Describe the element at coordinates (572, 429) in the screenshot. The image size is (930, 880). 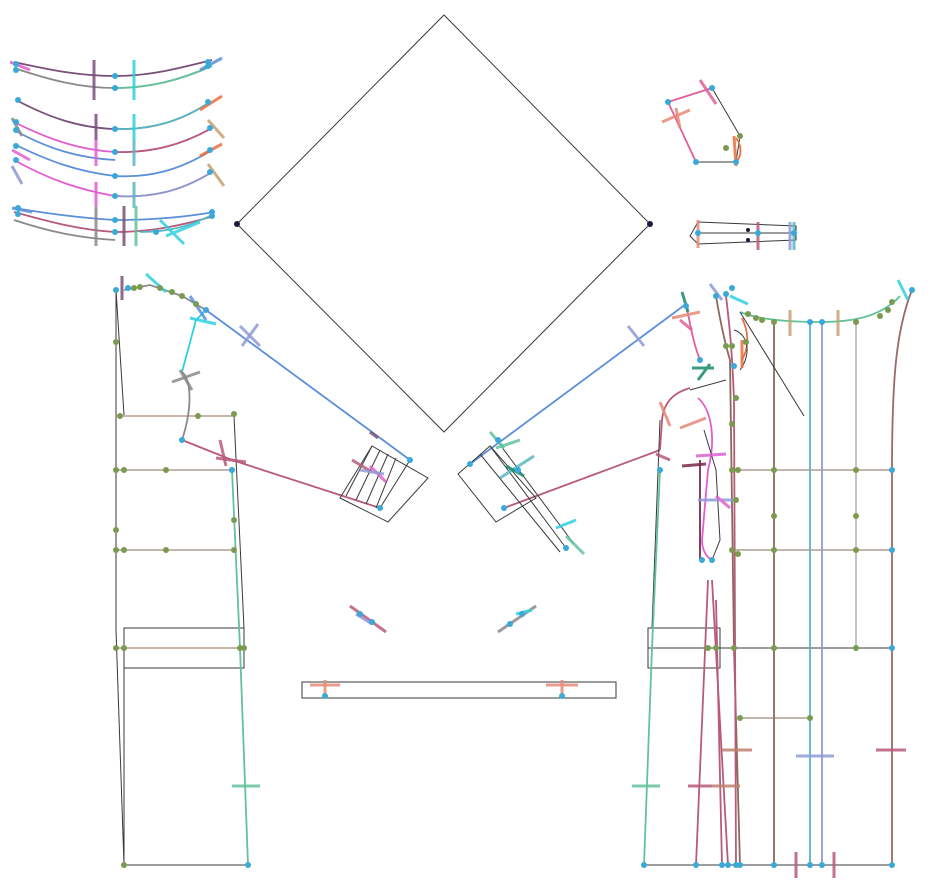
I see `right-sleeve` at that location.